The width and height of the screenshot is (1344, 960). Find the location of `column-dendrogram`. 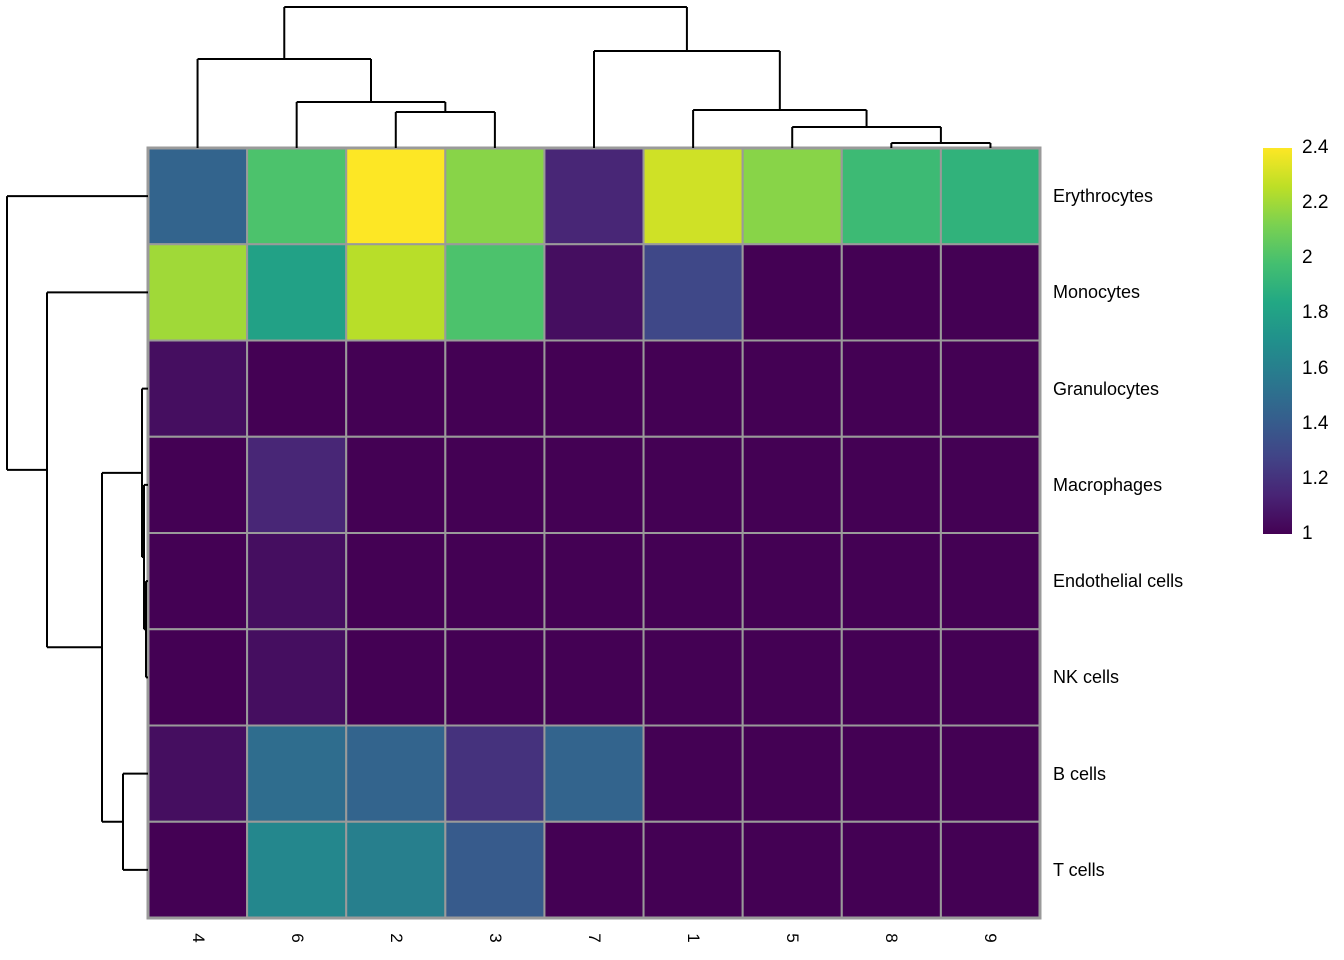

column-dendrogram is located at coordinates (594, 77).